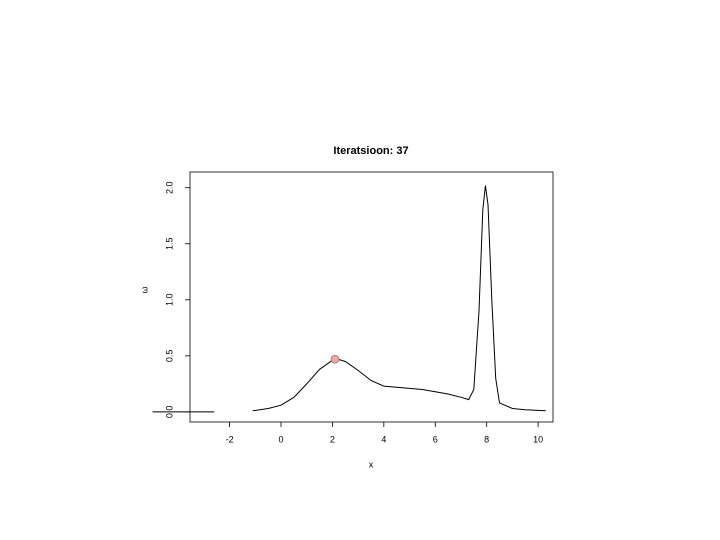 The width and height of the screenshot is (720, 540). Describe the element at coordinates (169, 187) in the screenshot. I see `y-tick-label: 2.0` at that location.